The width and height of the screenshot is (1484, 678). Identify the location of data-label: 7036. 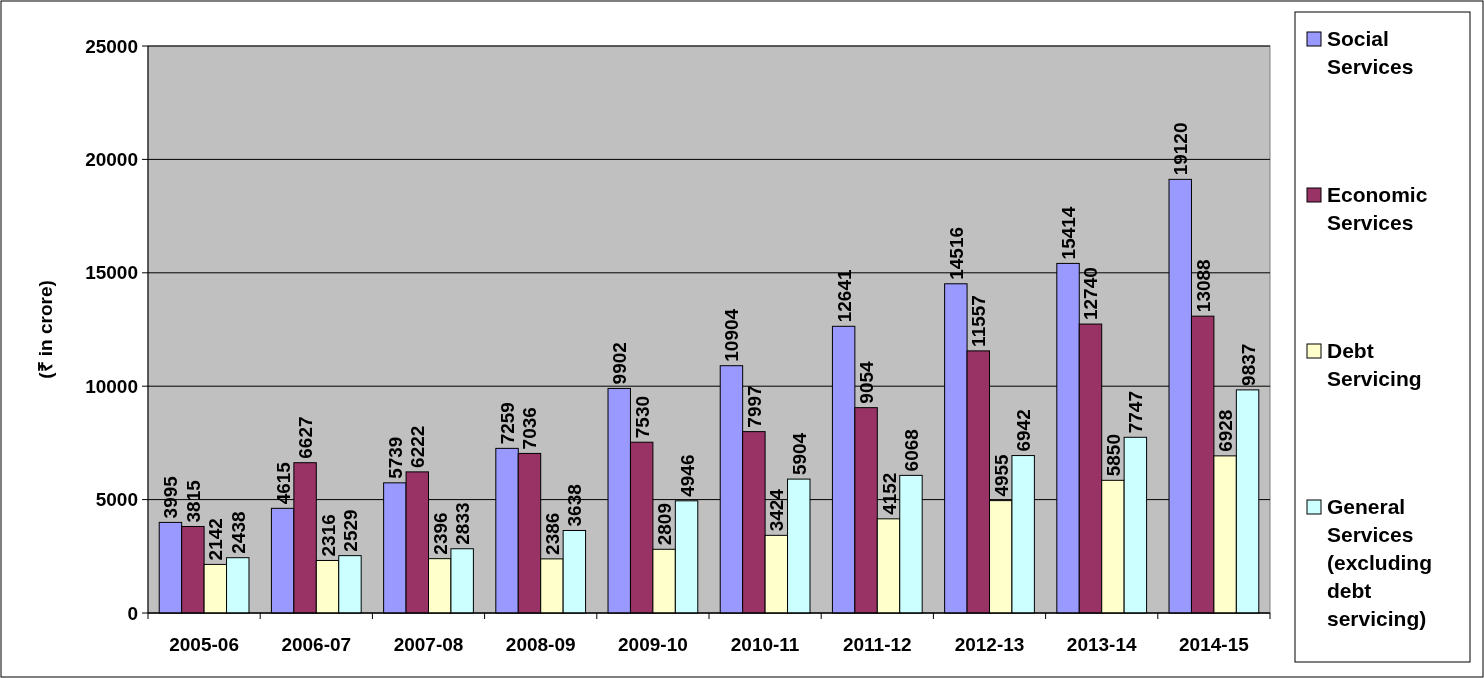
(530, 428).